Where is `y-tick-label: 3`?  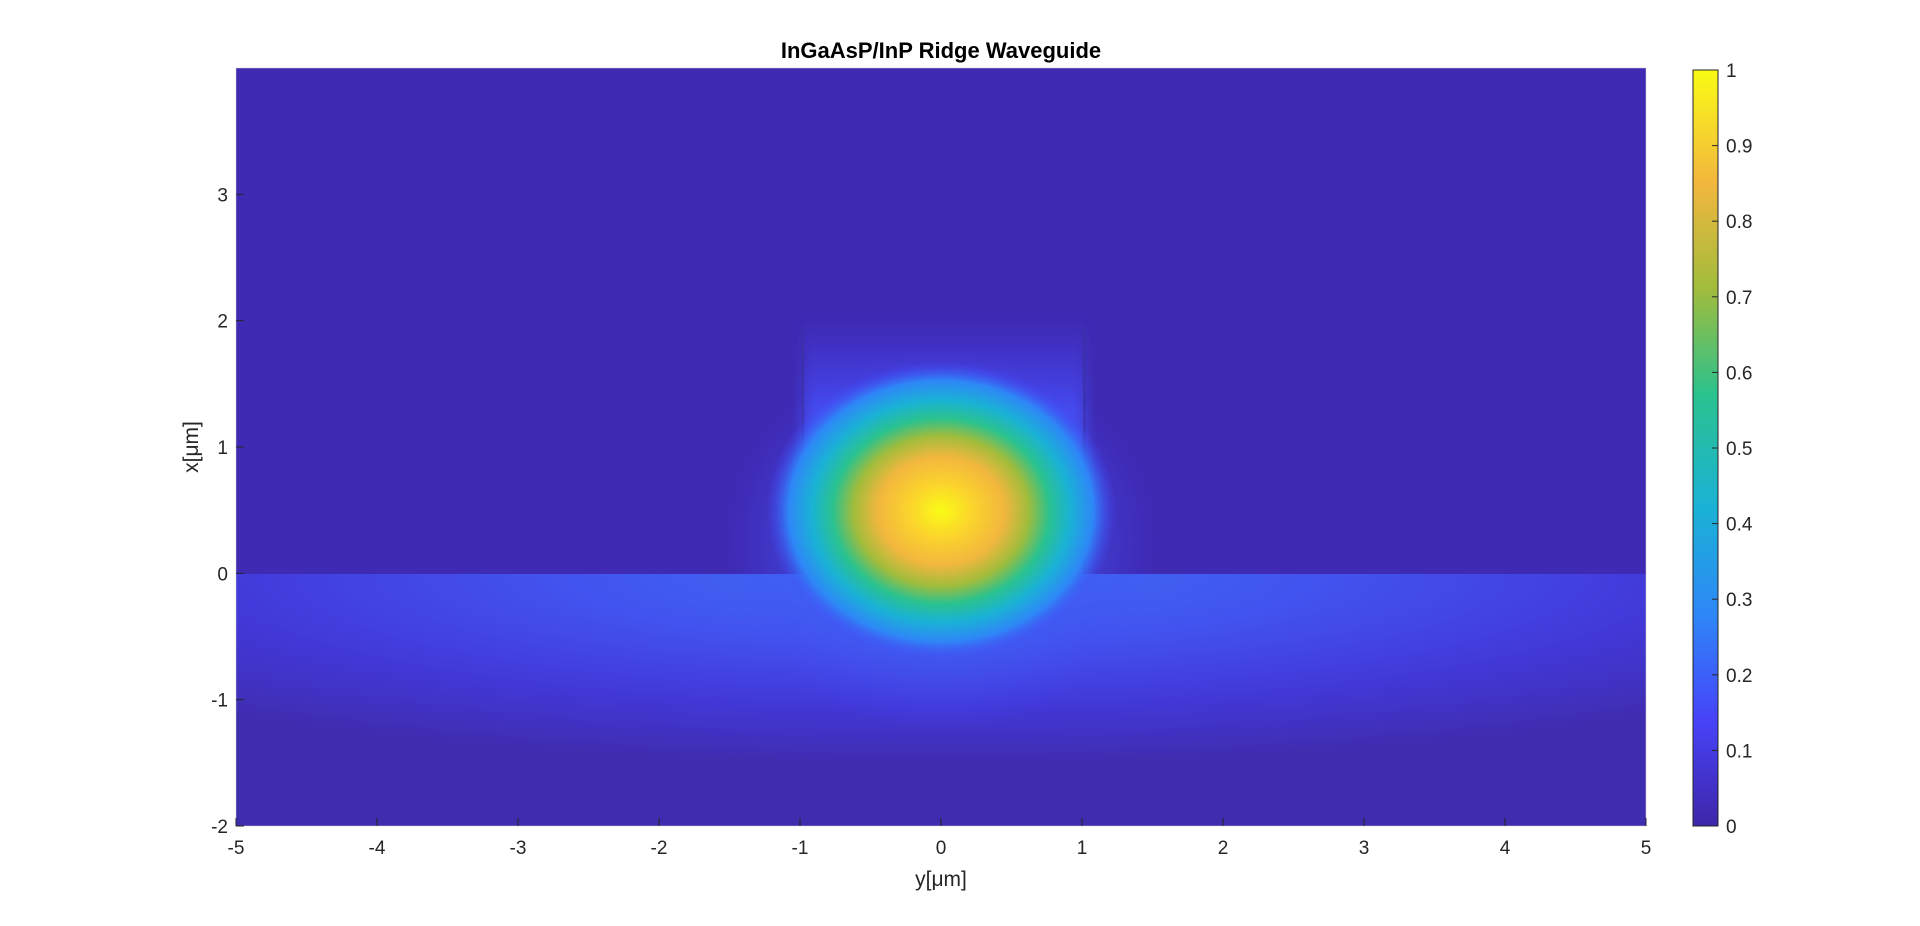
y-tick-label: 3 is located at coordinates (222, 195).